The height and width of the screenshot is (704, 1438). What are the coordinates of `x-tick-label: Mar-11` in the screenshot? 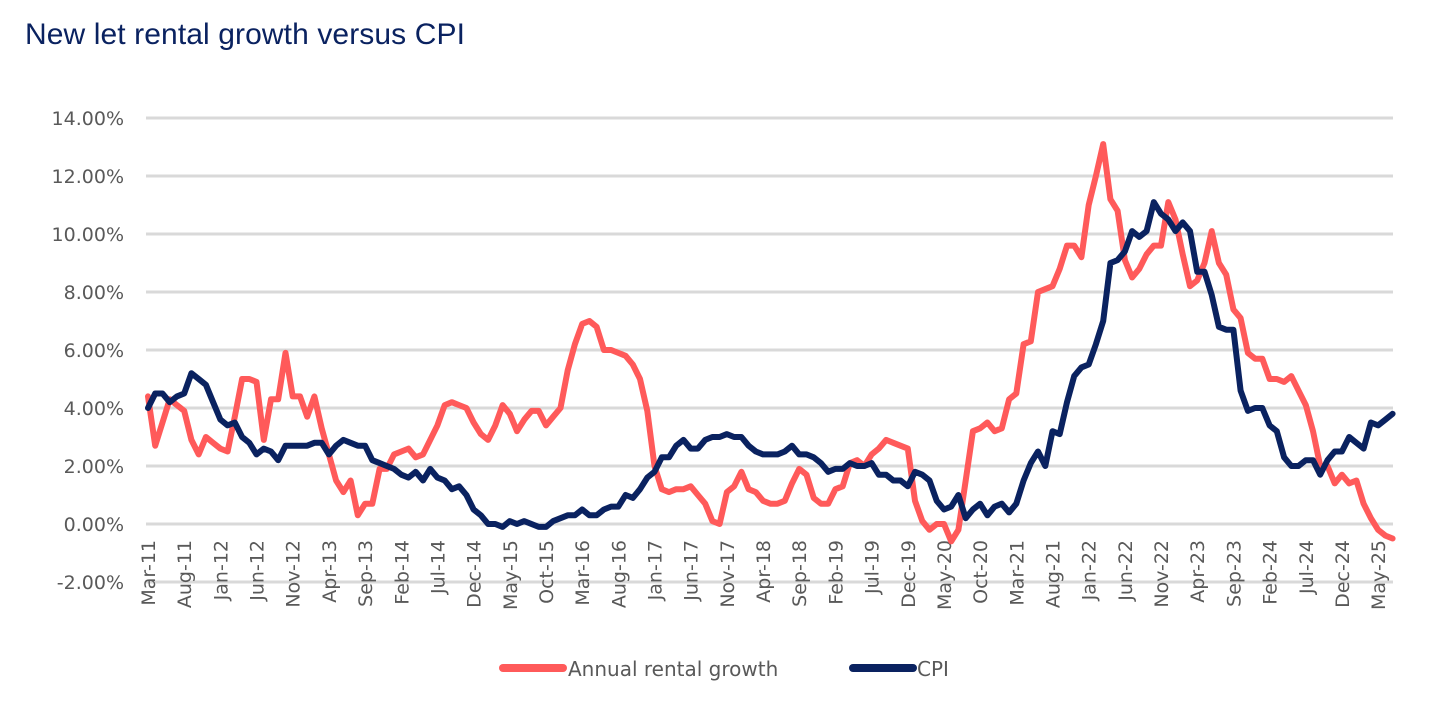 It's located at (149, 573).